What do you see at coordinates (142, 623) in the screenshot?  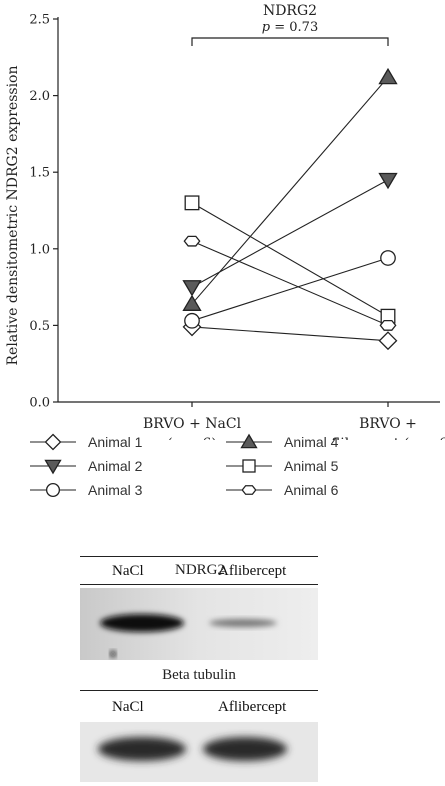 I see `band-nacl` at bounding box center [142, 623].